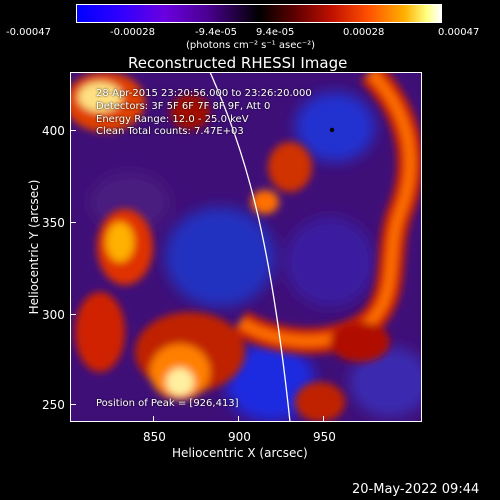 The image size is (500, 500). What do you see at coordinates (154, 437) in the screenshot?
I see `xtick-label-850: 850` at bounding box center [154, 437].